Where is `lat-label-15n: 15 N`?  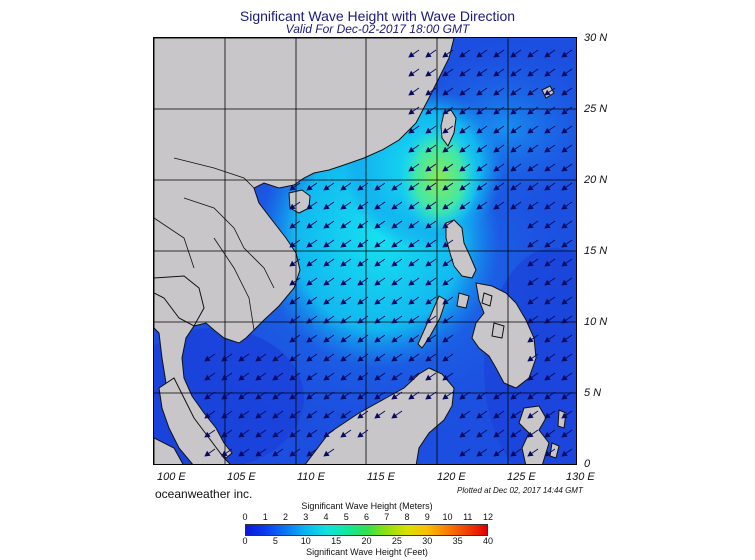 lat-label-15n: 15 N is located at coordinates (596, 251).